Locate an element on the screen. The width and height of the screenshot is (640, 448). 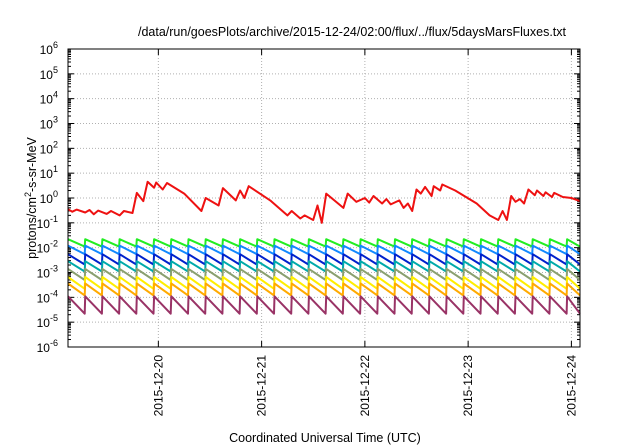
y-tick-label: 10³ is located at coordinates (49, 123).